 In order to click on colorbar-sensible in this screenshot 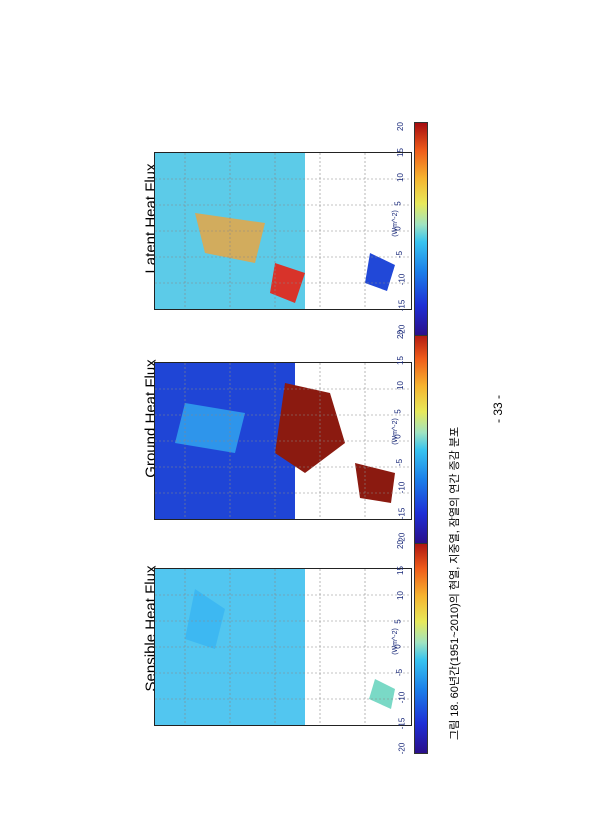, I will do `click(421, 647)`.